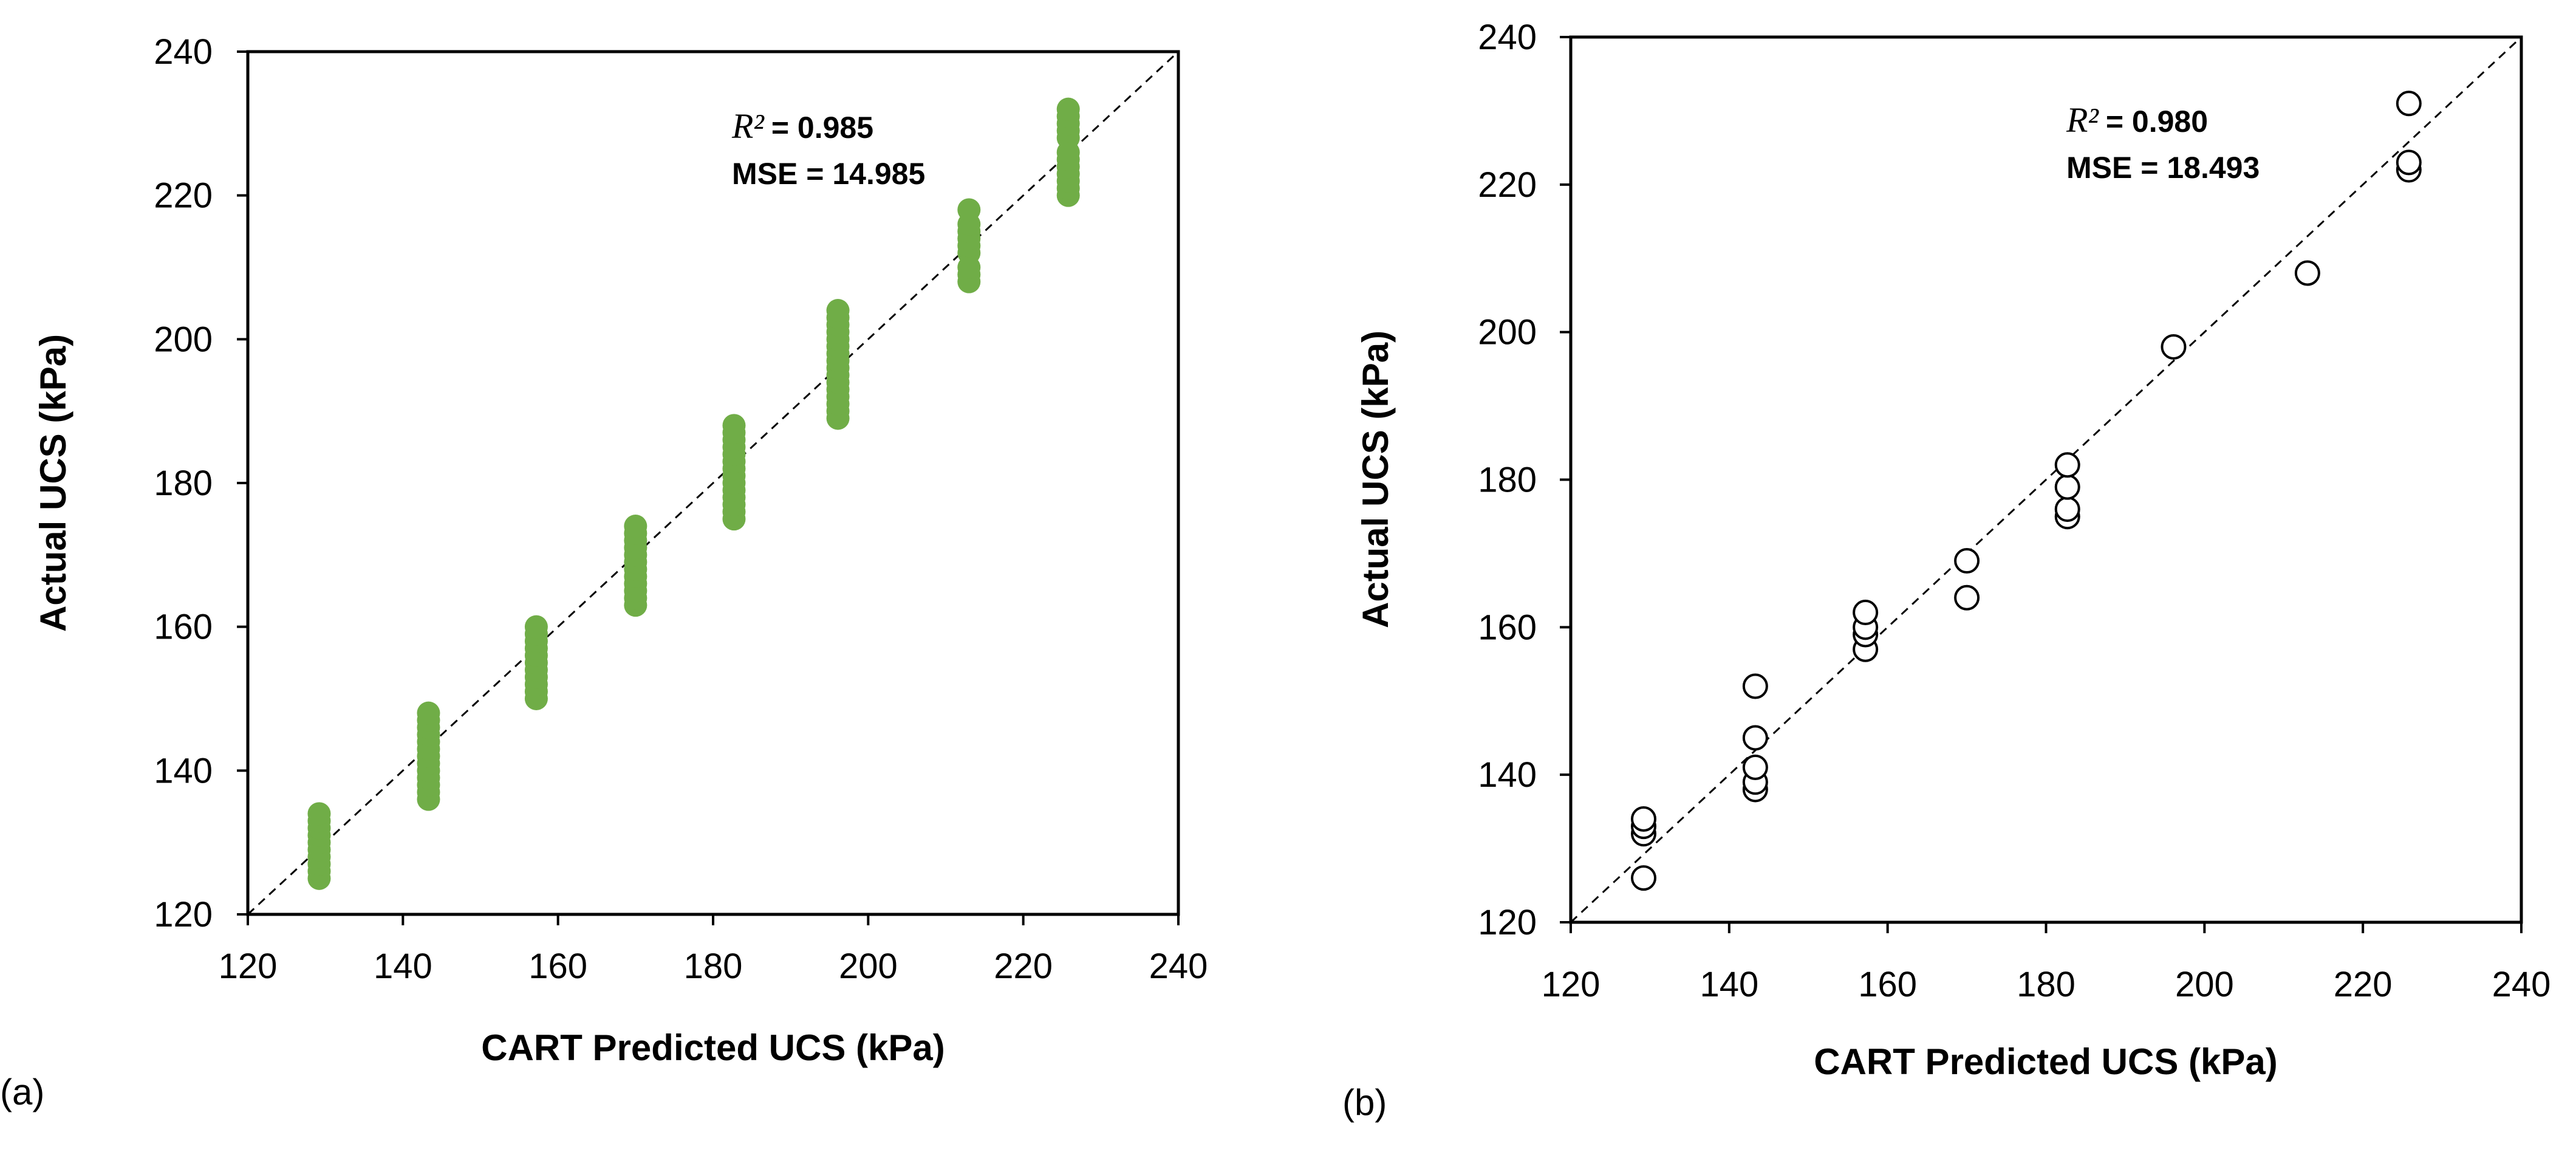 The image size is (2576, 1158). What do you see at coordinates (2137, 120) in the screenshot?
I see `r2-annotation: R² = 0.980` at bounding box center [2137, 120].